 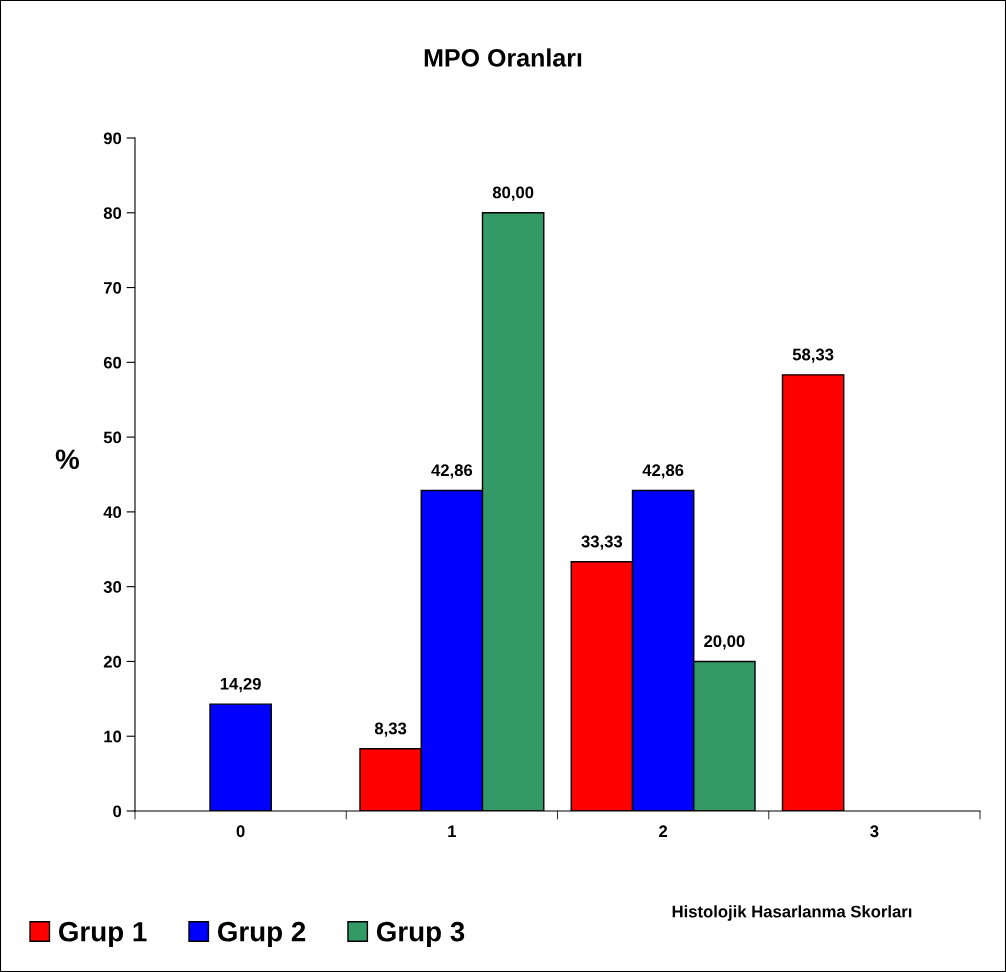 I want to click on y-tick-label: 0, so click(x=117, y=811).